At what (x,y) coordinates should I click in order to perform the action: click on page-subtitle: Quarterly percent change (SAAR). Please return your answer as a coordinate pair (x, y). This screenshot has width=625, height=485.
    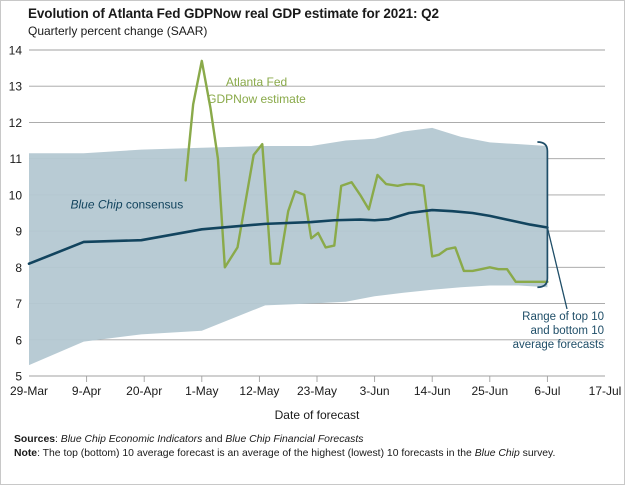
    Looking at the image, I should click on (118, 31).